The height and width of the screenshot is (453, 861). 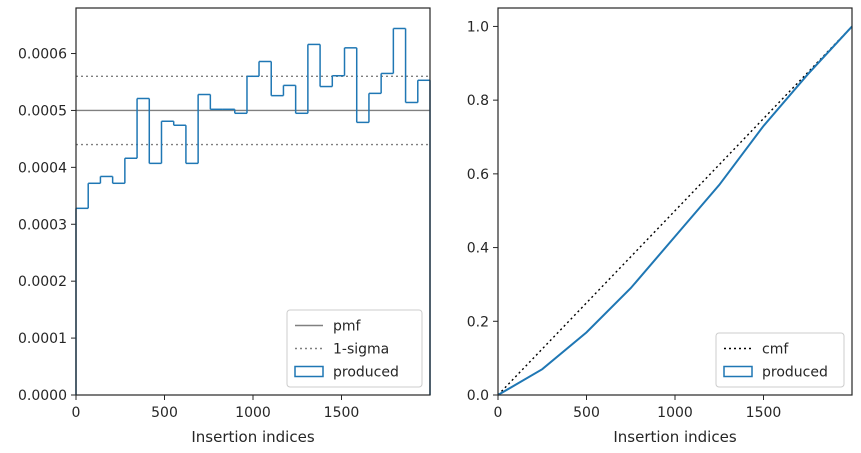 I want to click on y-tick-label: 0.6, so click(x=478, y=175).